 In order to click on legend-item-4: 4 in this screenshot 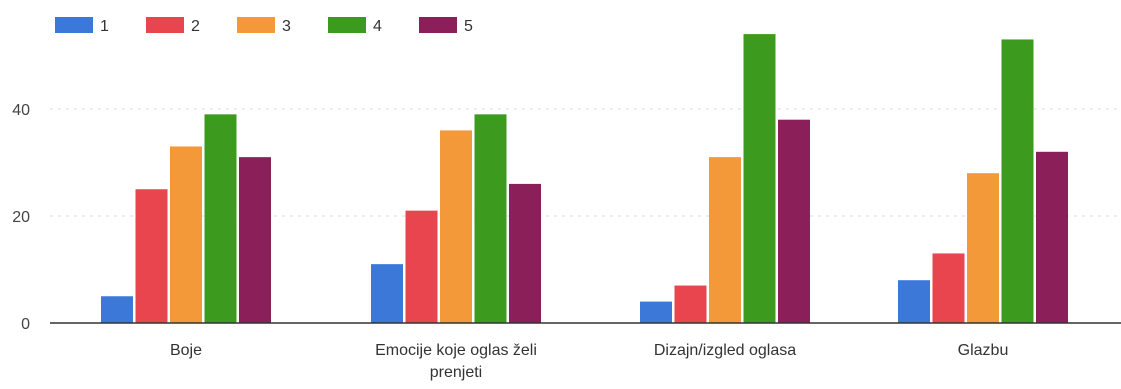, I will do `click(355, 26)`.